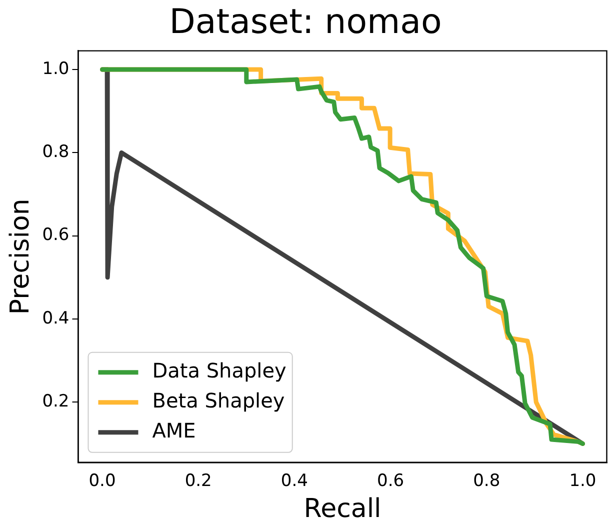  What do you see at coordinates (174, 430) in the screenshot?
I see `legend-label: AME` at bounding box center [174, 430].